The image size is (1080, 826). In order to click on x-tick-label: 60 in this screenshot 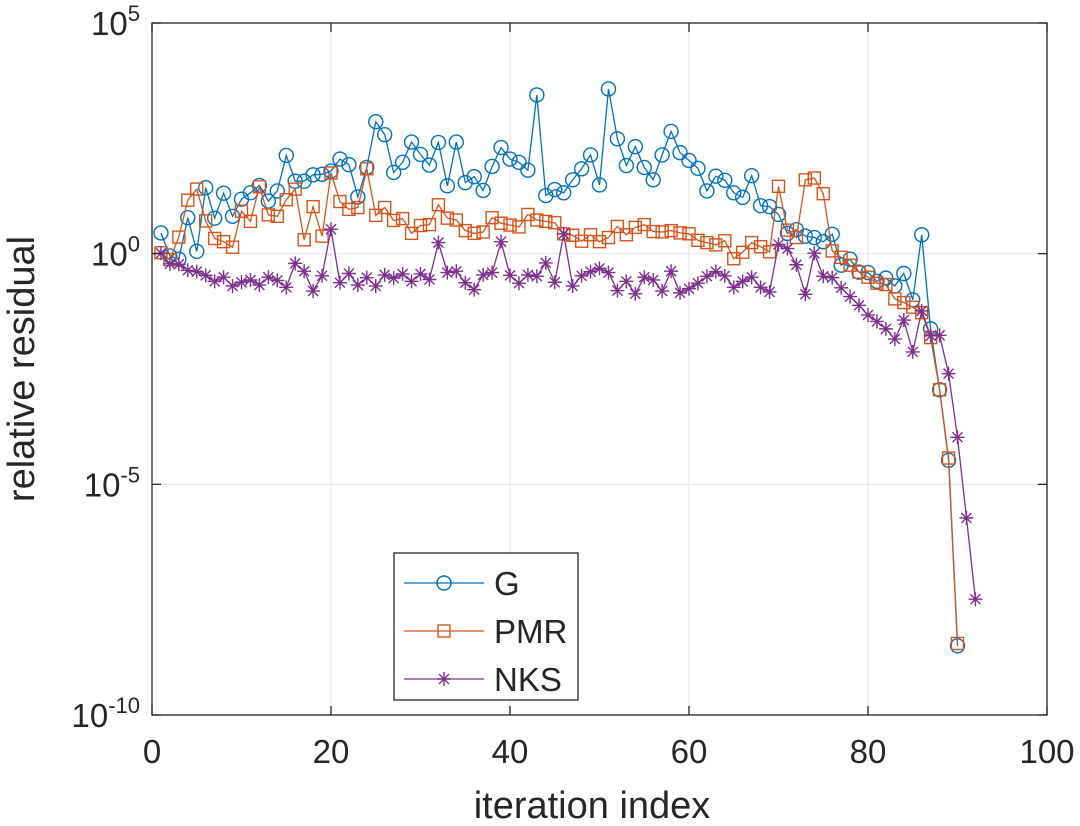, I will do `click(689, 751)`.